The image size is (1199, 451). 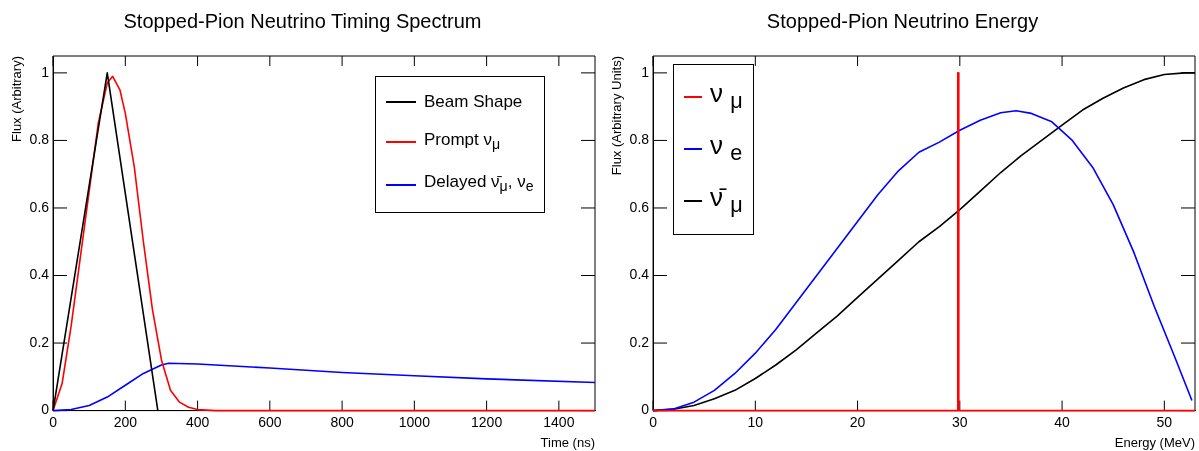 I want to click on y-axis-title: Flux (Arbitrary Units), so click(x=617, y=116).